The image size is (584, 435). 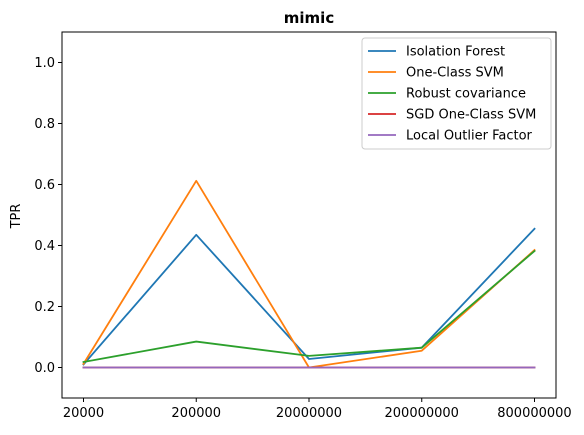 What do you see at coordinates (455, 52) in the screenshot?
I see `legend-label: Isolation Forest` at bounding box center [455, 52].